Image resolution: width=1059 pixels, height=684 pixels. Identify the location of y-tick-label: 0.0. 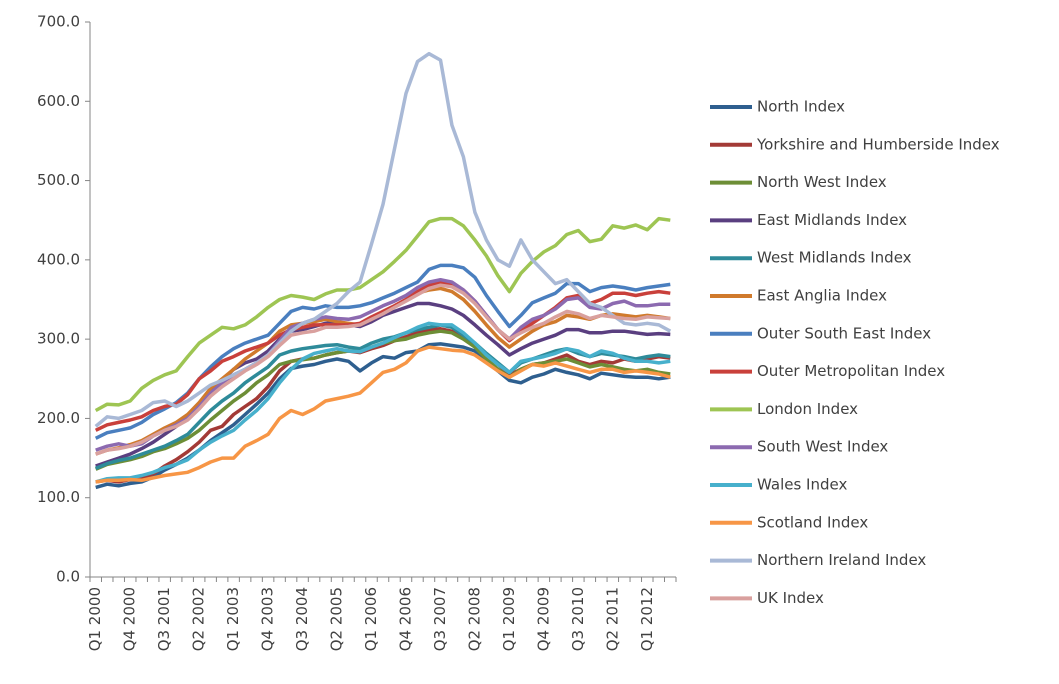
(68, 577).